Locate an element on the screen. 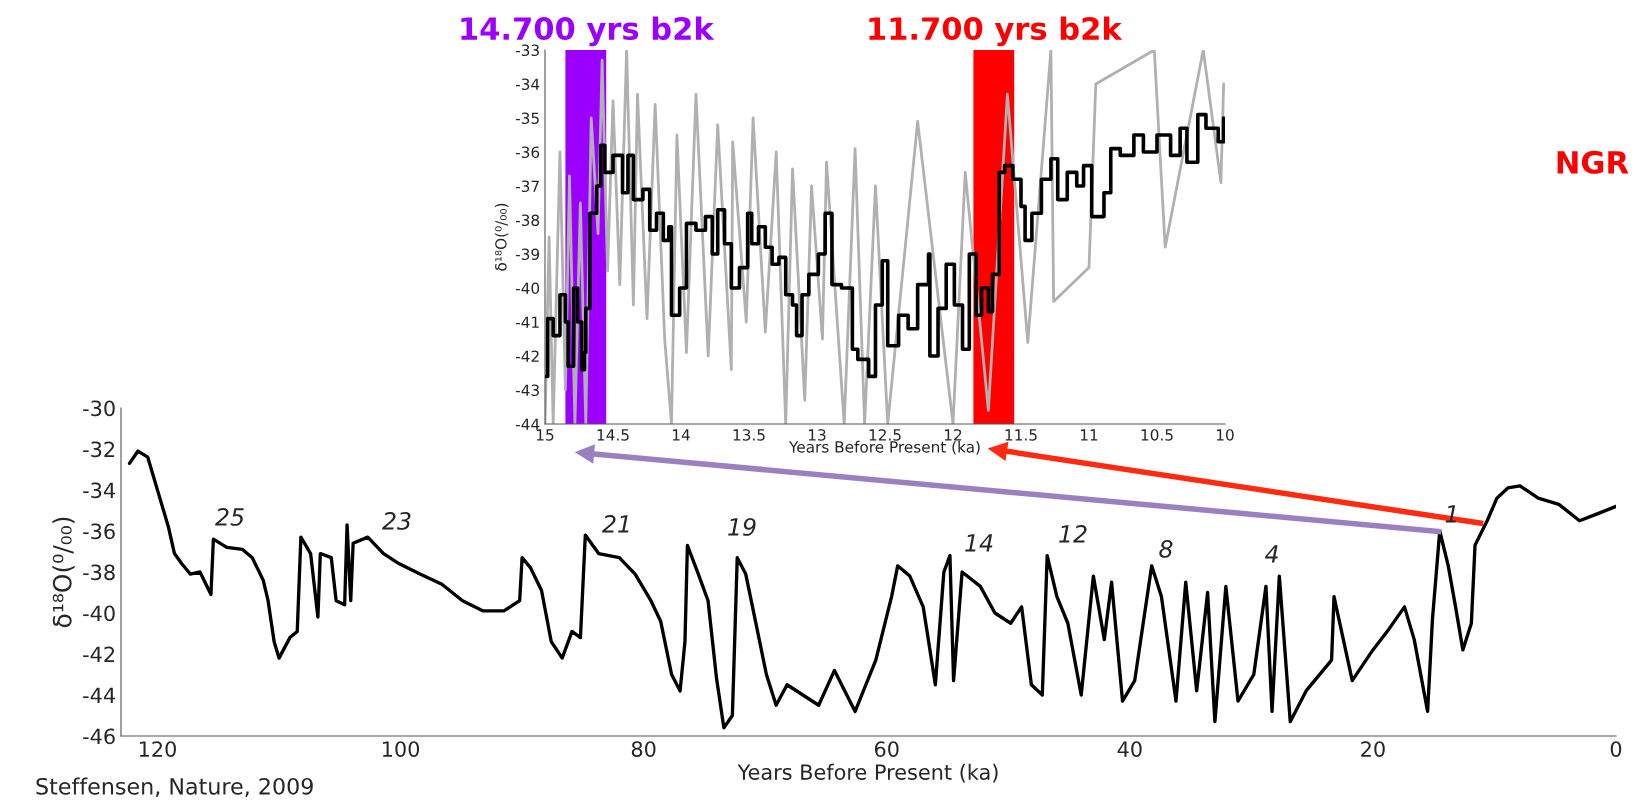 This screenshot has height=803, width=1637. annotation: 19 is located at coordinates (742, 526).